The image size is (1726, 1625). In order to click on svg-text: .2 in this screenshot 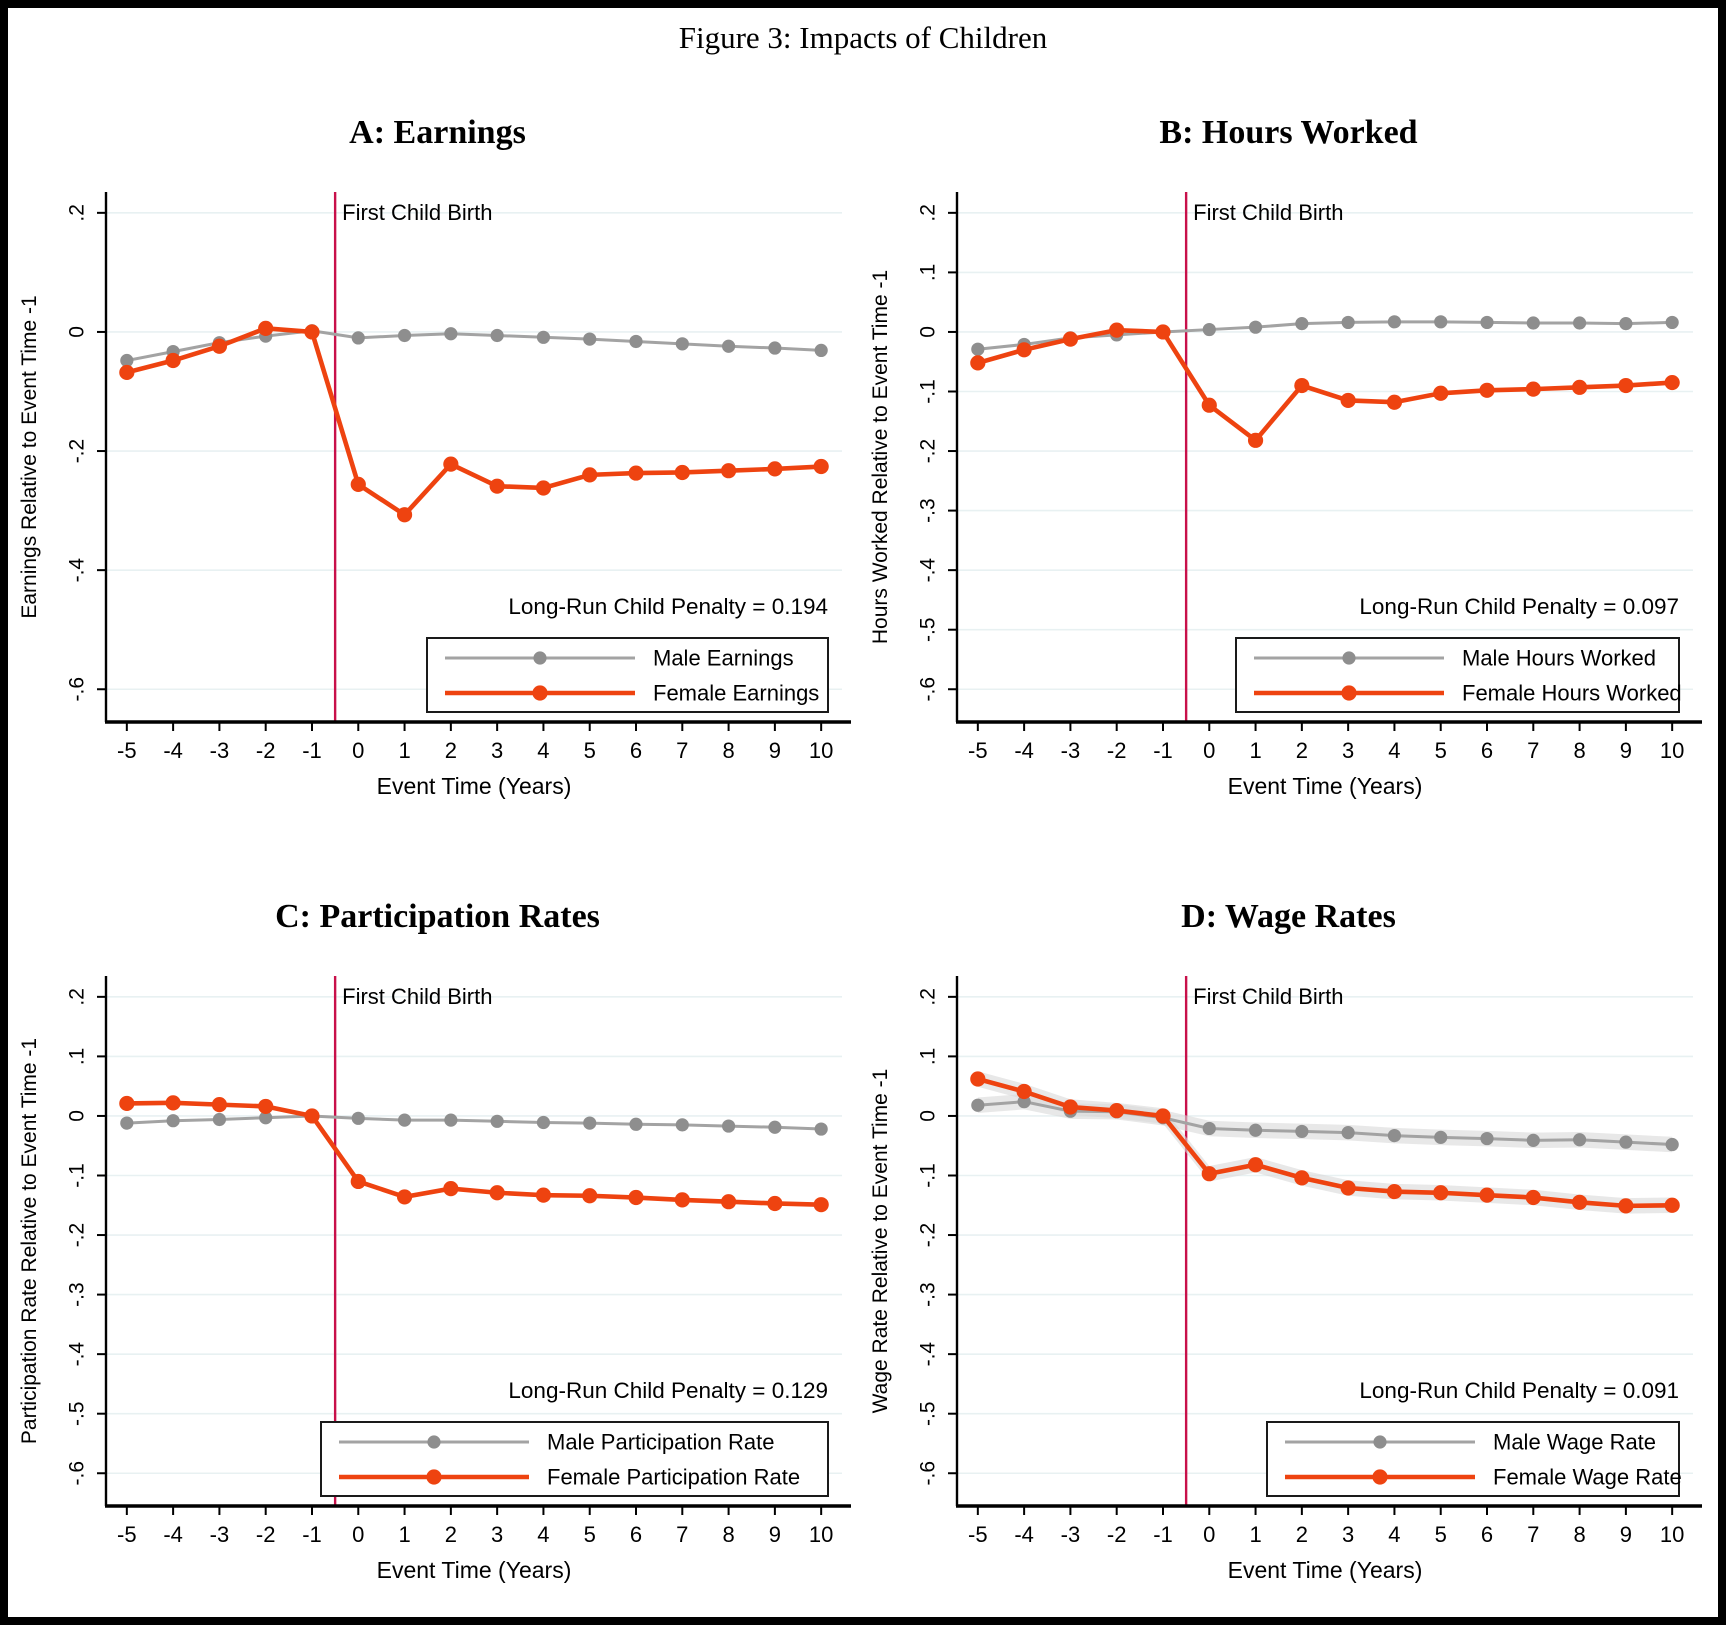, I will do `click(927, 997)`.